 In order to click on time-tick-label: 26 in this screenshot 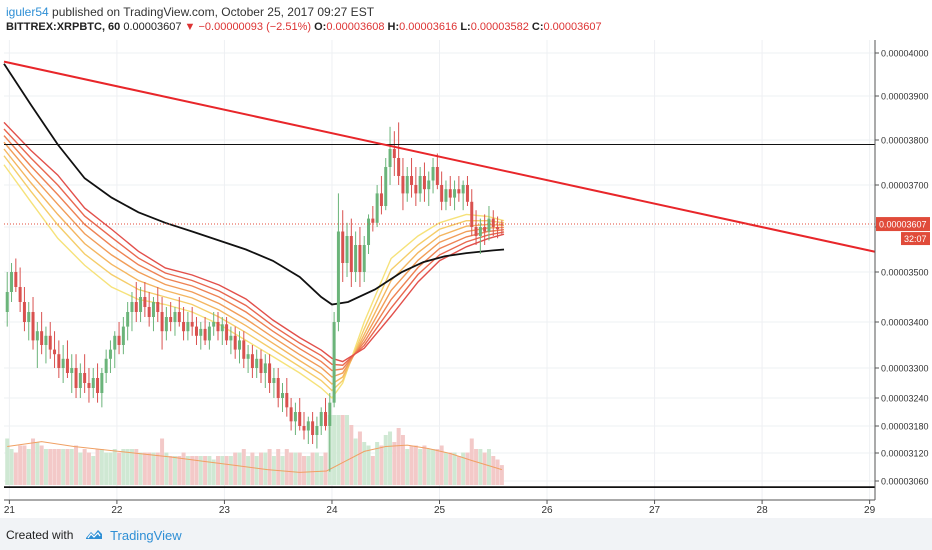, I will do `click(547, 510)`.